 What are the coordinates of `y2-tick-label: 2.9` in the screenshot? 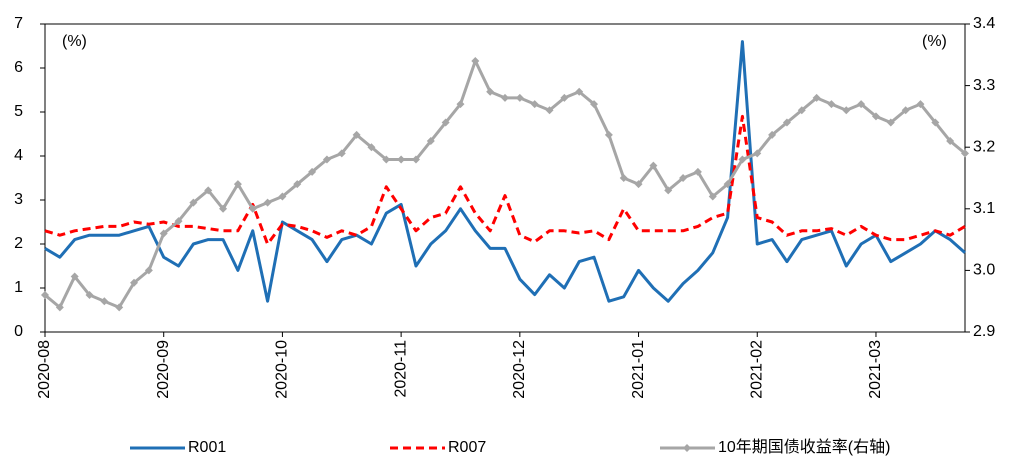 It's located at (984, 331).